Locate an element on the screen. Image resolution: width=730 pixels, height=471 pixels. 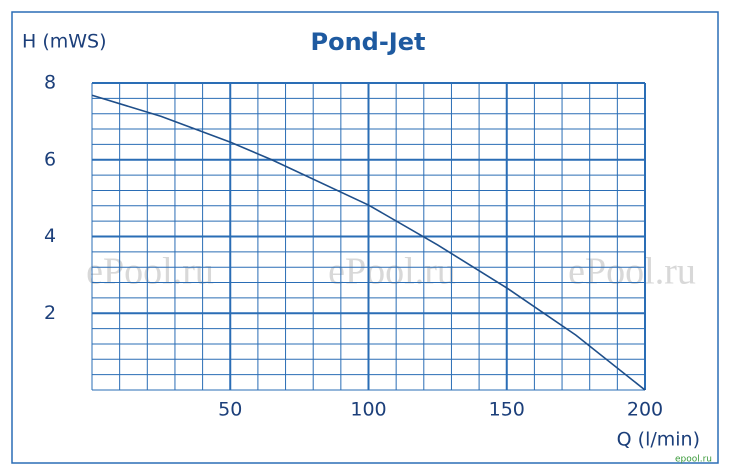
y-tick-label: 2 is located at coordinates (50, 313).